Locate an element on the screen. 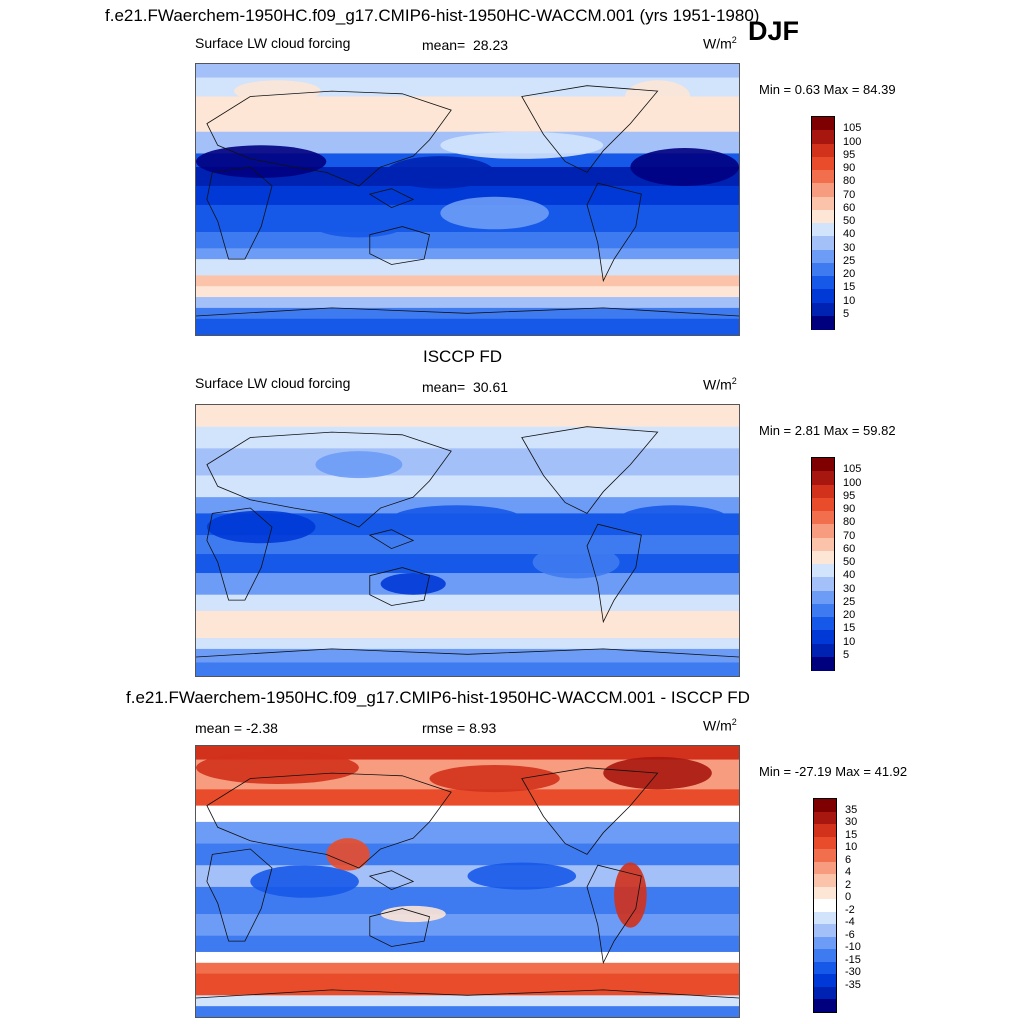 Image resolution: width=1024 pixels, height=1024 pixels. panel1-minmax: Min = 0.63 Max = 84.39 is located at coordinates (827, 89).